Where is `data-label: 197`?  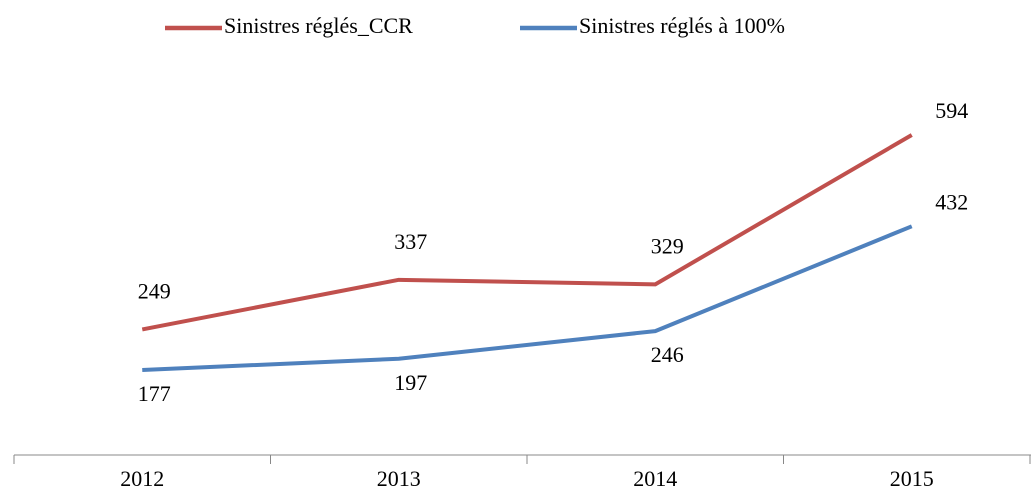 data-label: 197 is located at coordinates (410, 382).